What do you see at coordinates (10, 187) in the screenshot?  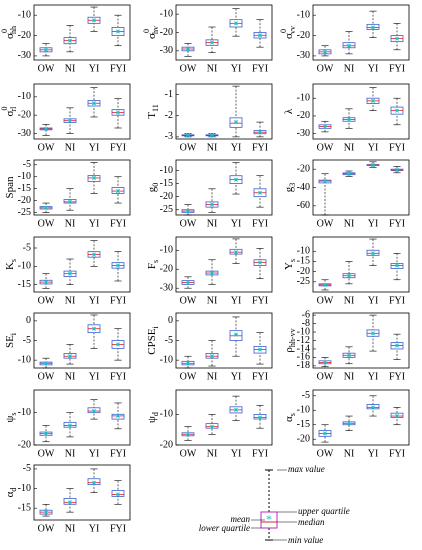 I see `y-label-base: Span` at bounding box center [10, 187].